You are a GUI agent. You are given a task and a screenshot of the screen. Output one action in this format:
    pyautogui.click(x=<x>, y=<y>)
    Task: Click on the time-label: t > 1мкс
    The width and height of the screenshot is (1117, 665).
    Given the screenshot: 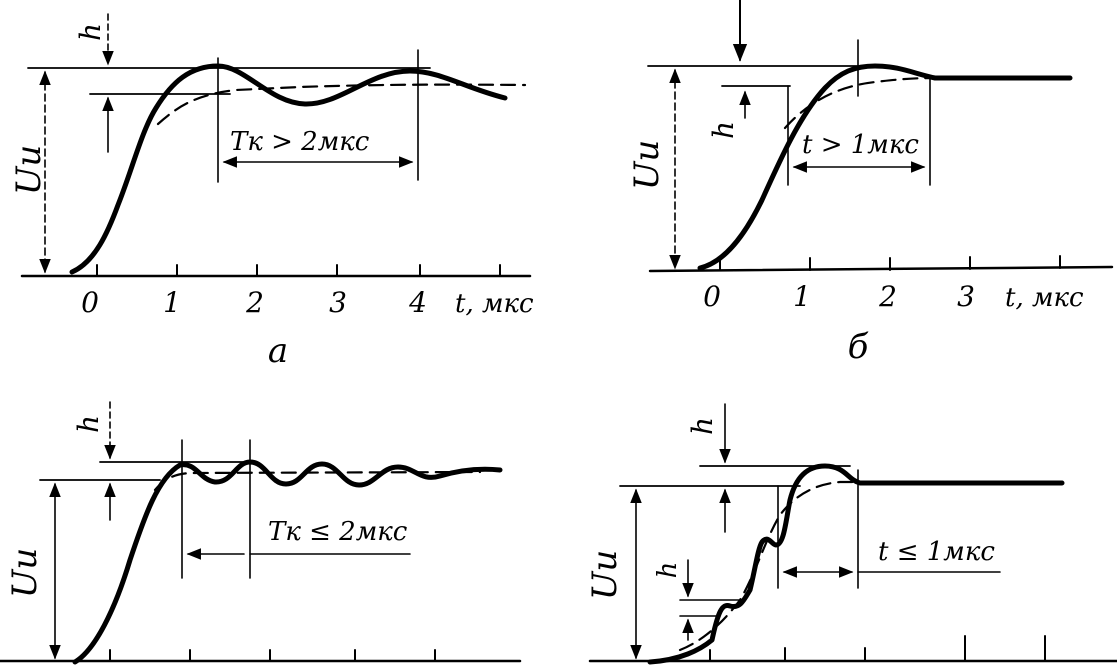 What is the action you would take?
    pyautogui.click(x=860, y=145)
    